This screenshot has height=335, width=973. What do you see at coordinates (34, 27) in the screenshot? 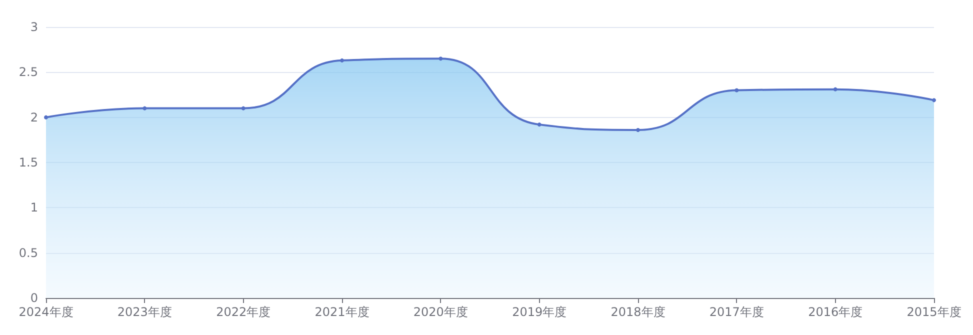
I see `y-tick-label: 3` at bounding box center [34, 27].